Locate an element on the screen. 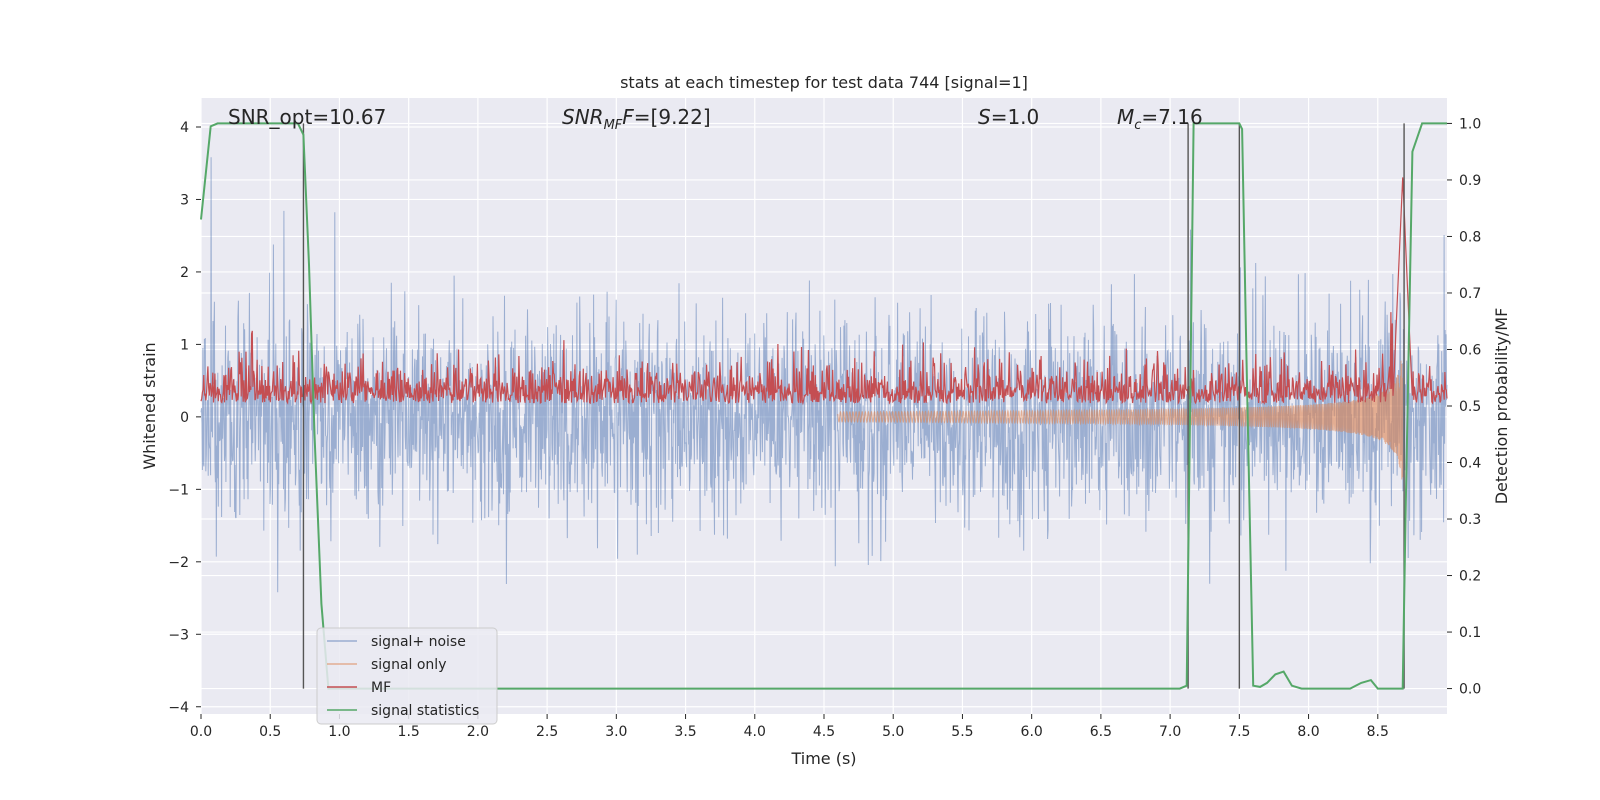 The width and height of the screenshot is (1600, 800). y-left-tick-label: −3 is located at coordinates (178, 635).